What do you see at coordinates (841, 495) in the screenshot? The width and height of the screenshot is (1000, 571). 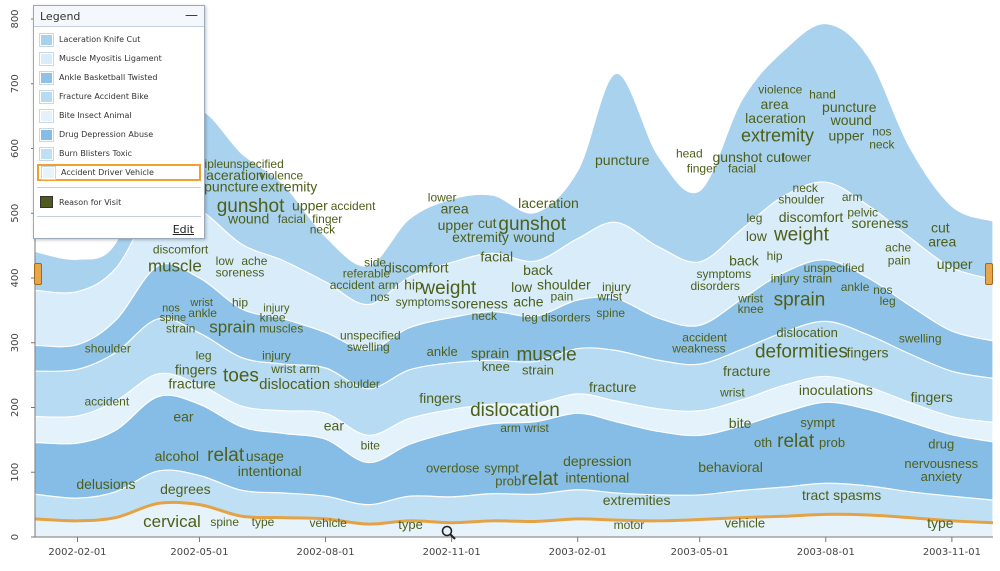 I see `cloud-word: tract spasms` at bounding box center [841, 495].